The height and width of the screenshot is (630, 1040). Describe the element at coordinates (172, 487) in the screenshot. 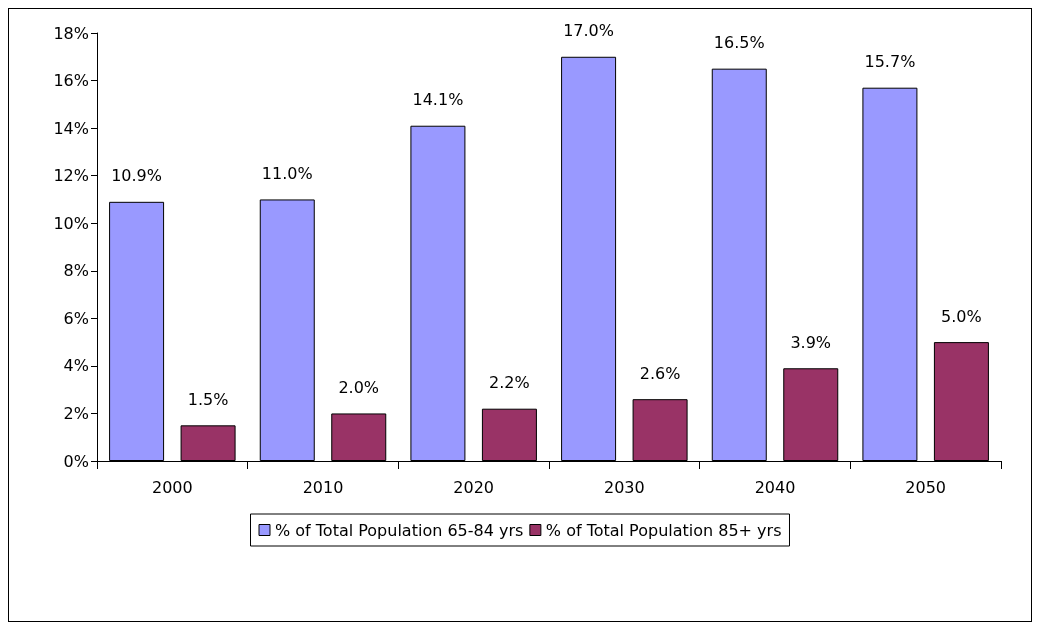

I see `x-tick-label: 2000` at that location.